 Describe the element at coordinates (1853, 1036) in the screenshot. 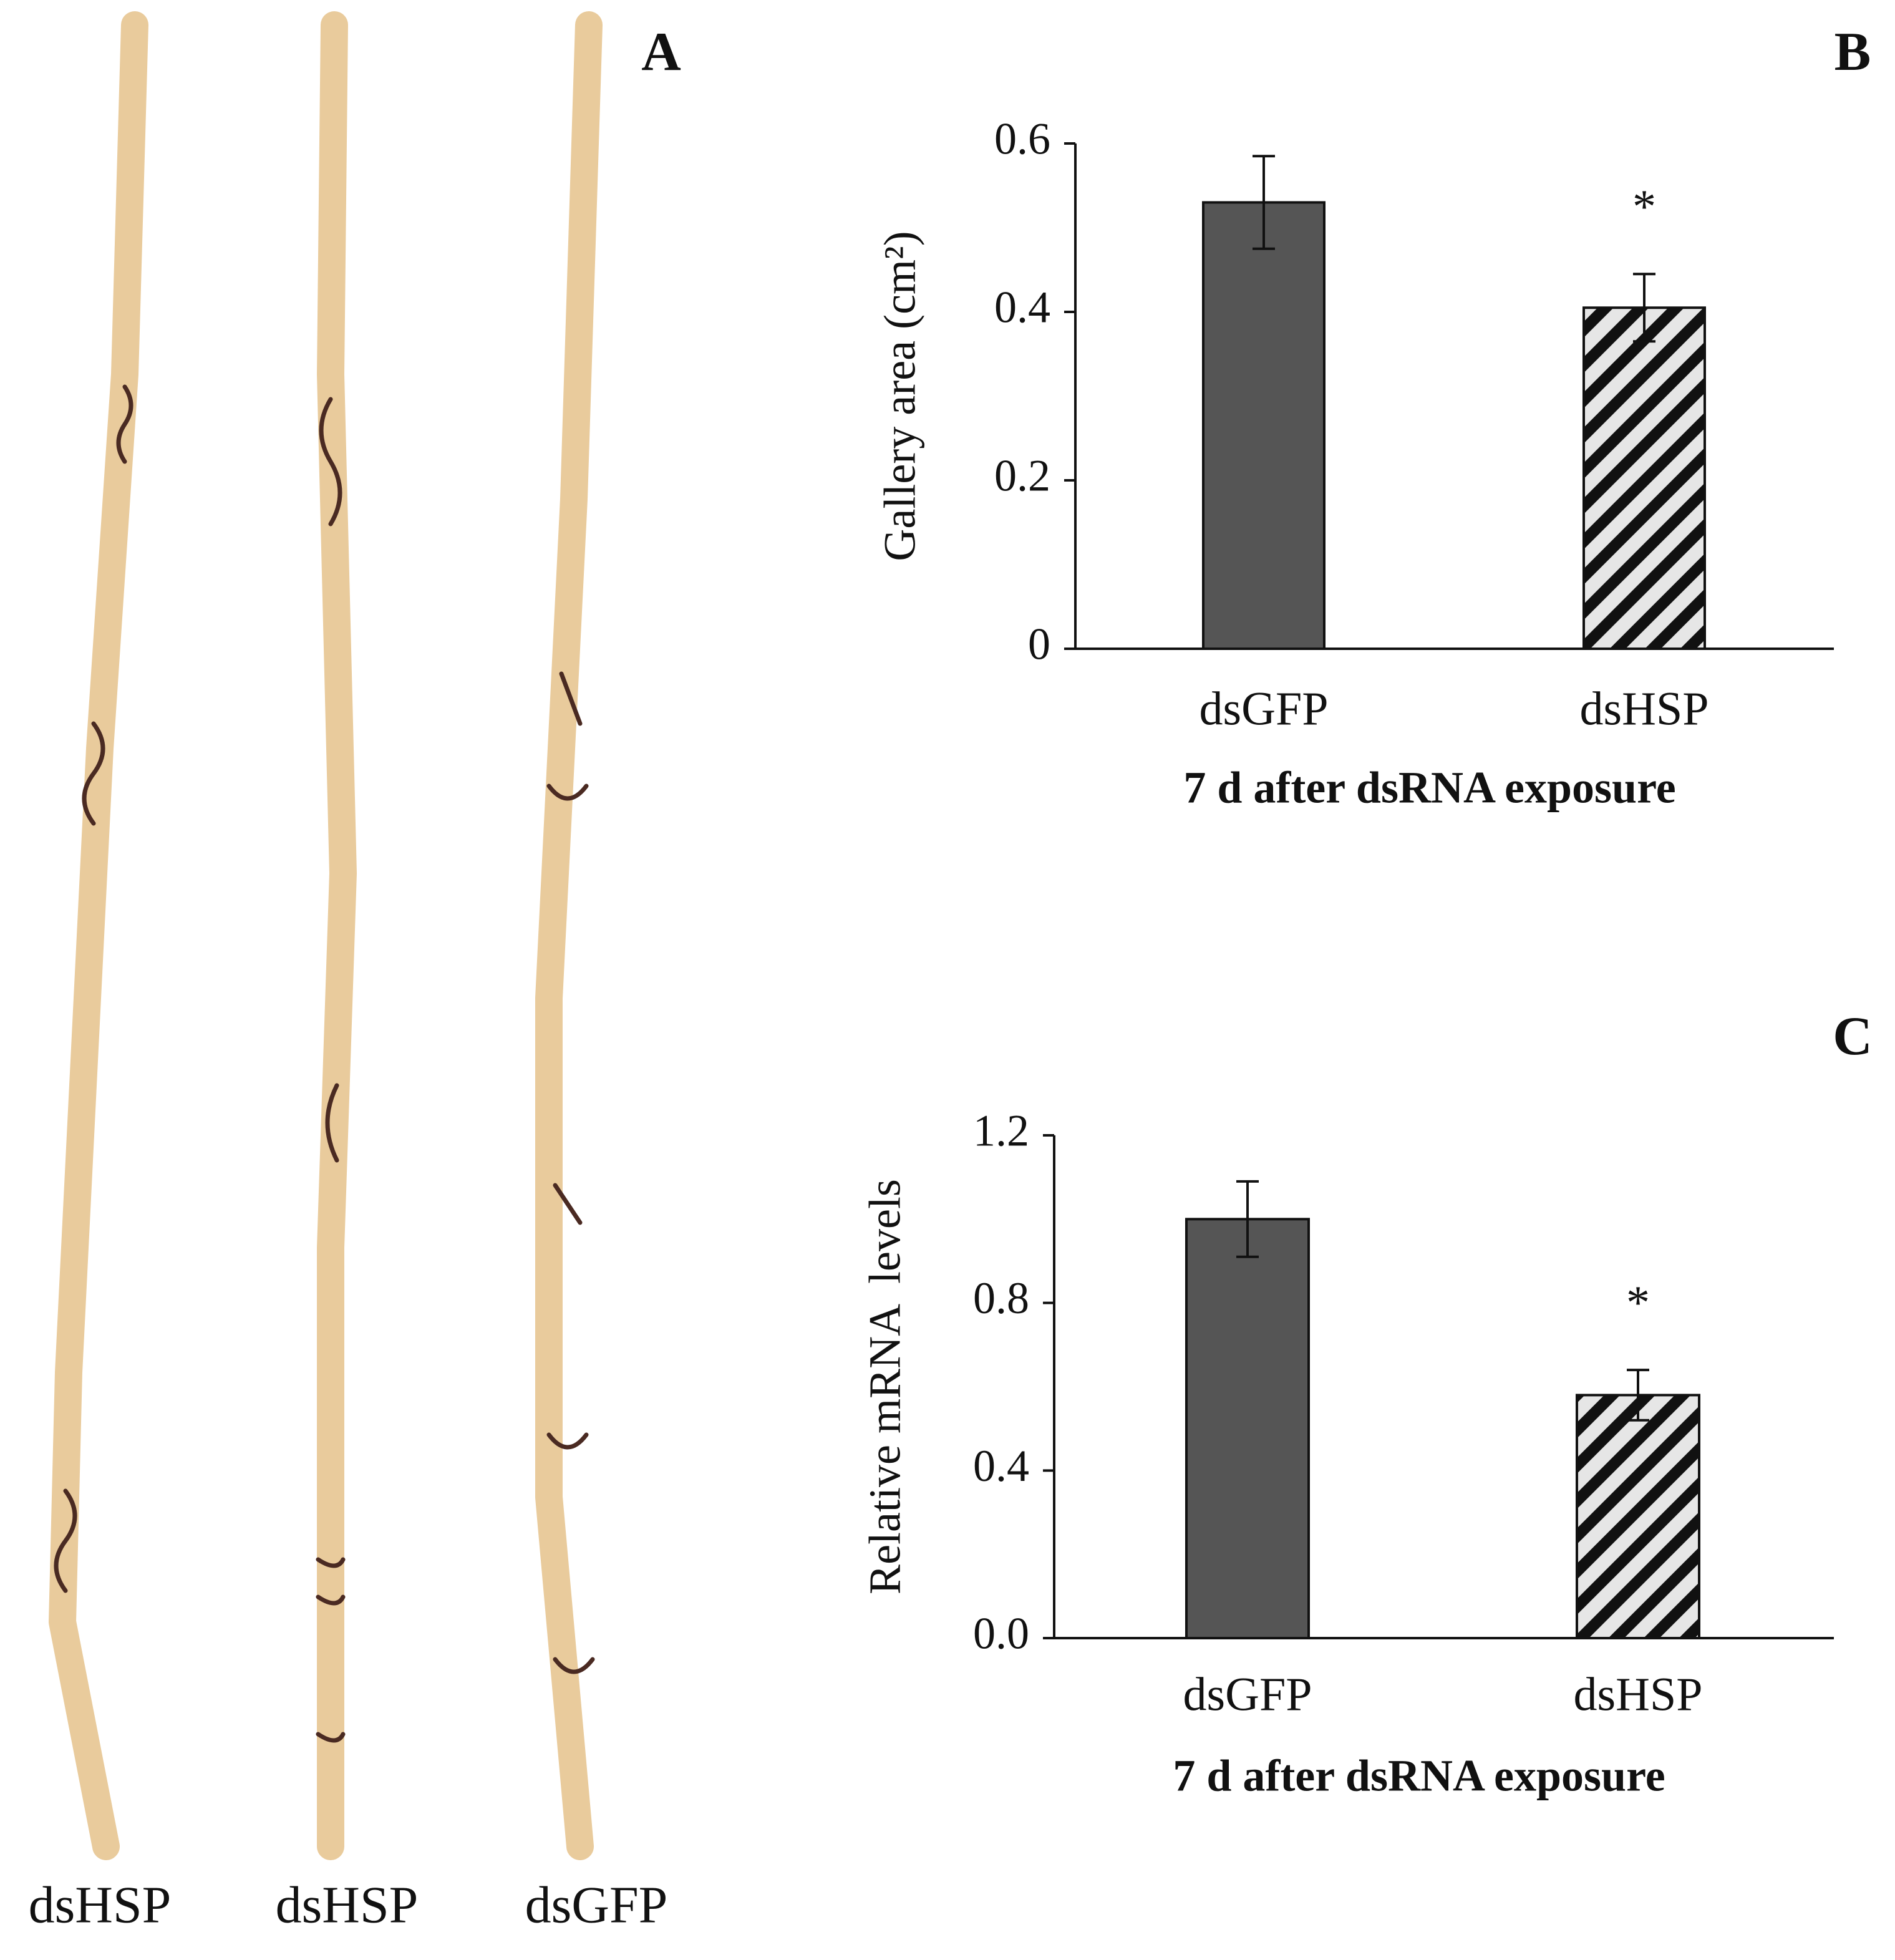

I see `panel-label: C` at that location.